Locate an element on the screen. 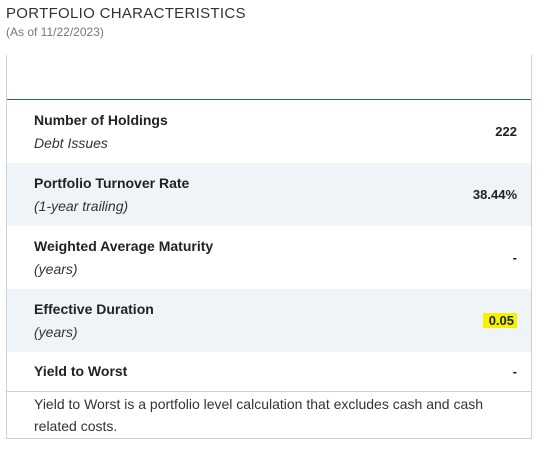 The height and width of the screenshot is (451, 545). row-label: Weighted Average Maturity is located at coordinates (124, 246).